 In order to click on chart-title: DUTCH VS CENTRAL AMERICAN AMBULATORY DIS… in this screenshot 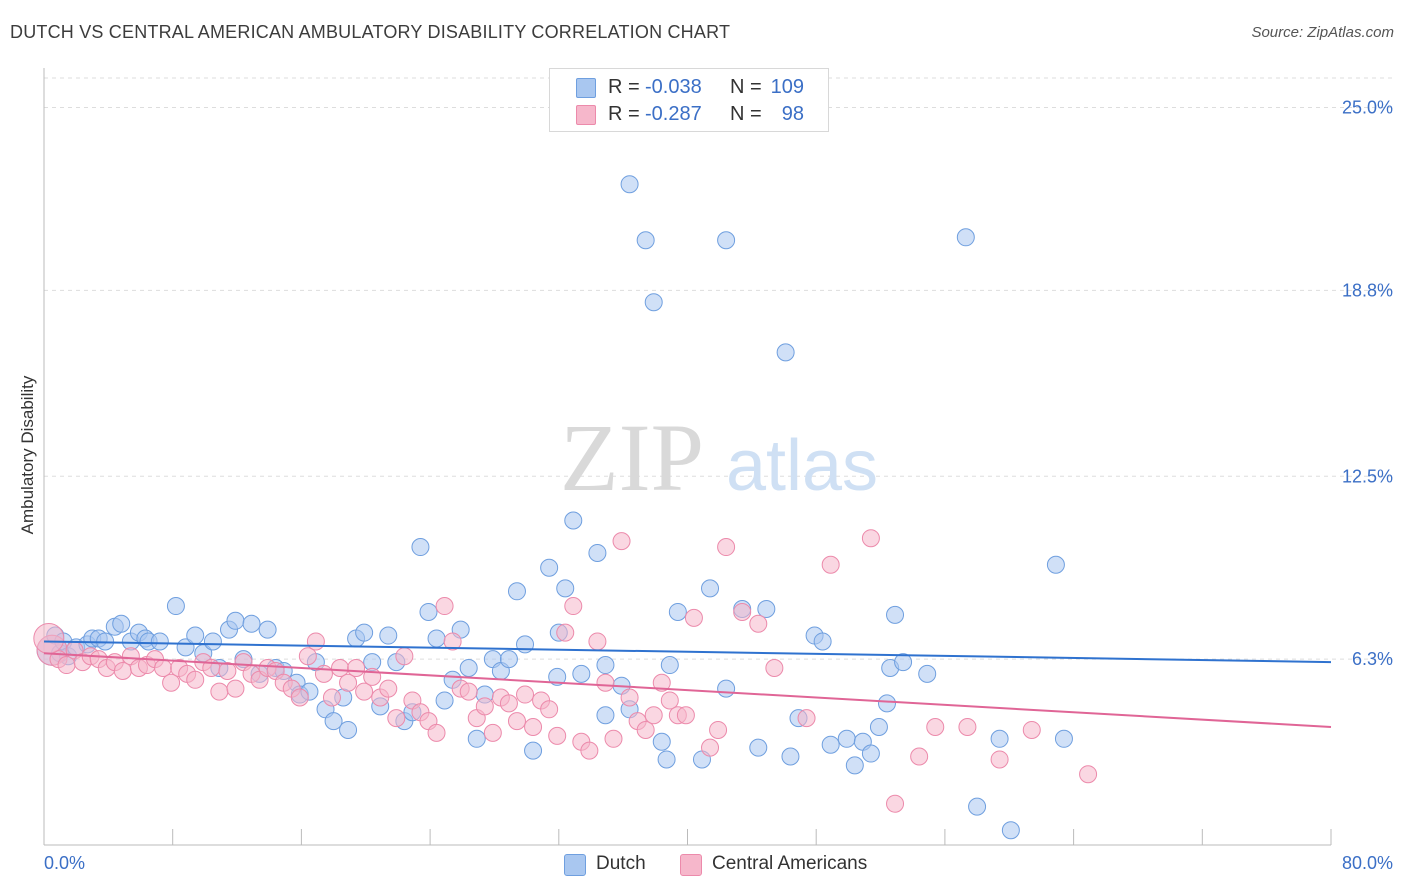, I will do `click(370, 32)`.